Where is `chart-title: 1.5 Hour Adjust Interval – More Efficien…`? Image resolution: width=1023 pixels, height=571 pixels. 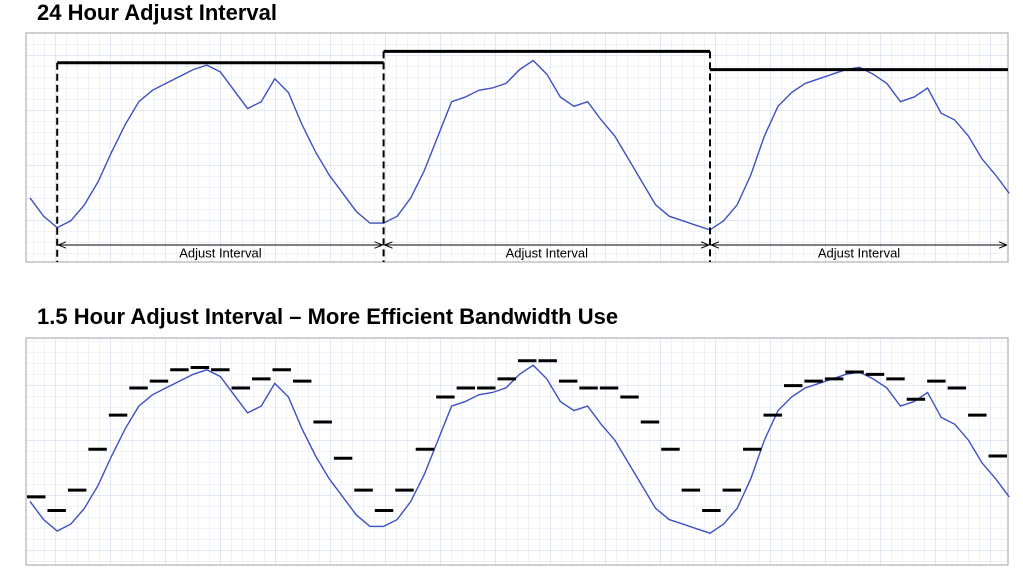 chart-title: 1.5 Hour Adjust Interval – More Efficien… is located at coordinates (327, 316).